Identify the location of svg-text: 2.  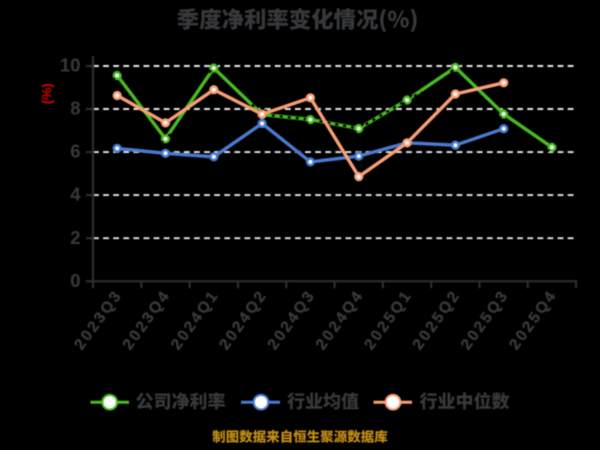
(75, 237).